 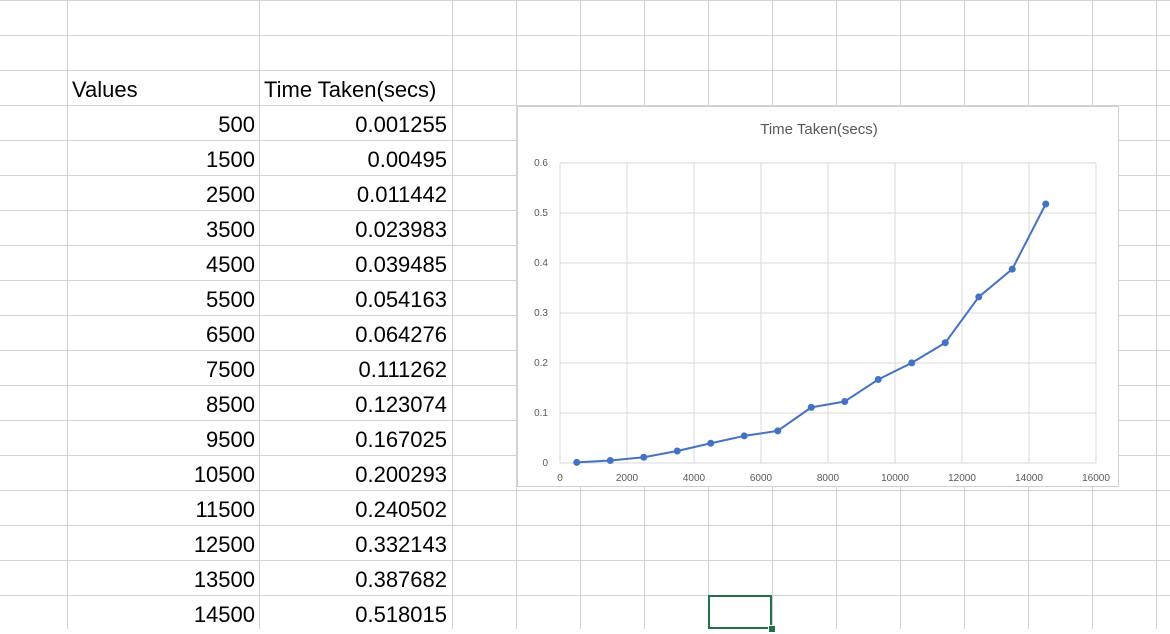 What do you see at coordinates (230, 299) in the screenshot?
I see `cell-value: 5500` at bounding box center [230, 299].